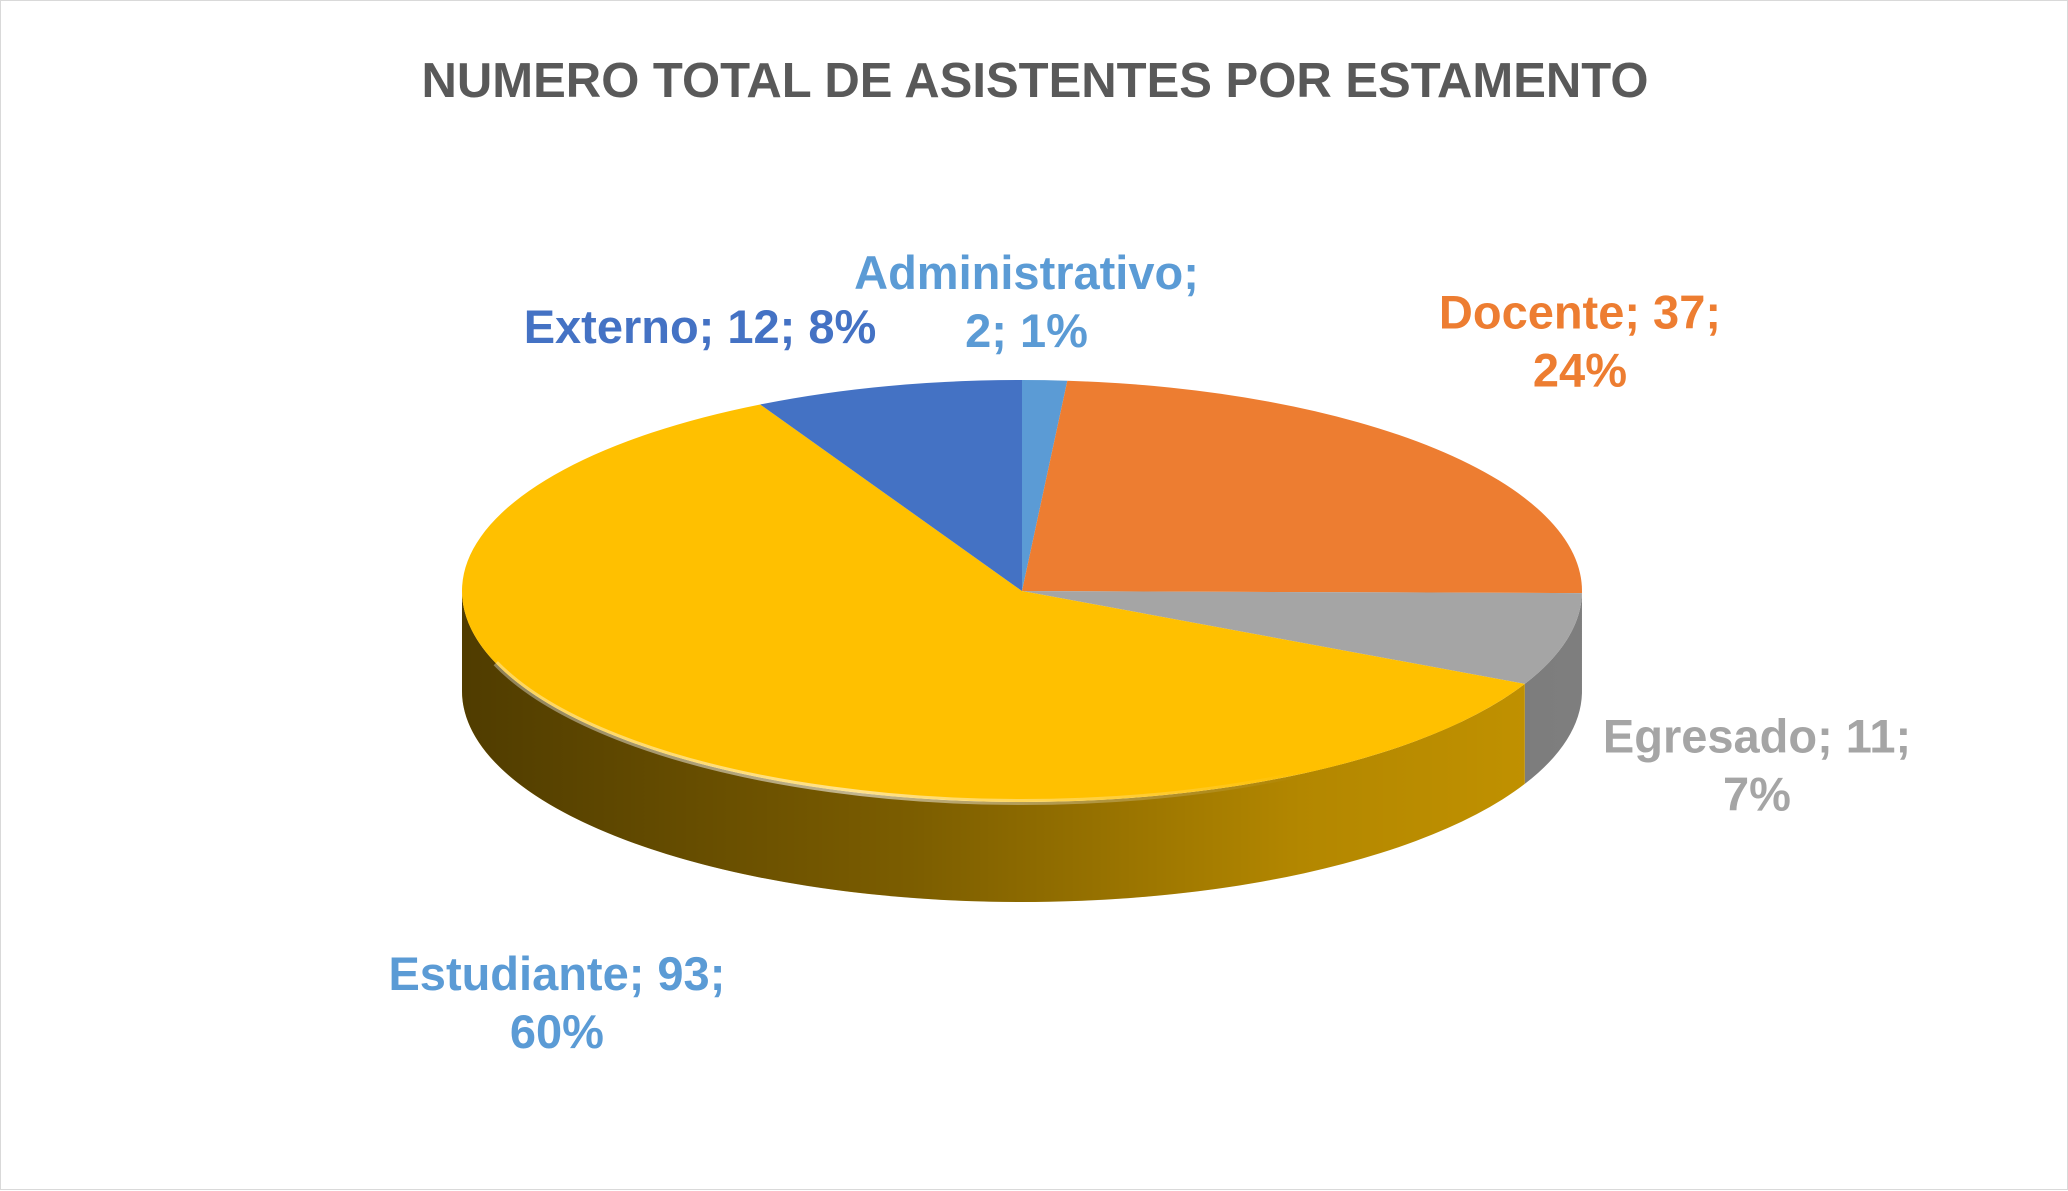 The height and width of the screenshot is (1191, 2068). What do you see at coordinates (557, 1031) in the screenshot?
I see `data-label-line: 60%` at bounding box center [557, 1031].